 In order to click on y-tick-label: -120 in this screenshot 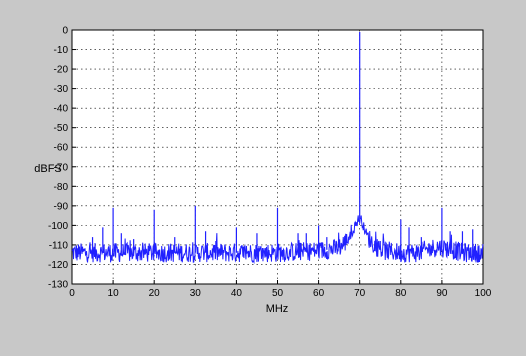, I will do `click(58, 265)`.